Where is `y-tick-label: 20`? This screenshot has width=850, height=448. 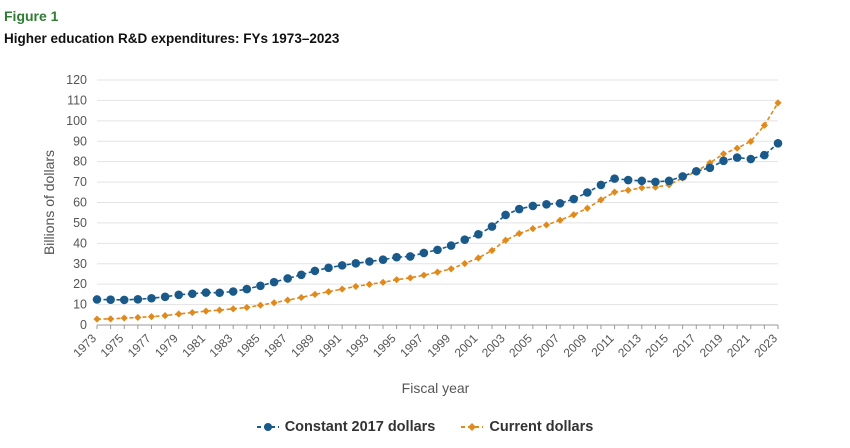 y-tick-label: 20 is located at coordinates (80, 284).